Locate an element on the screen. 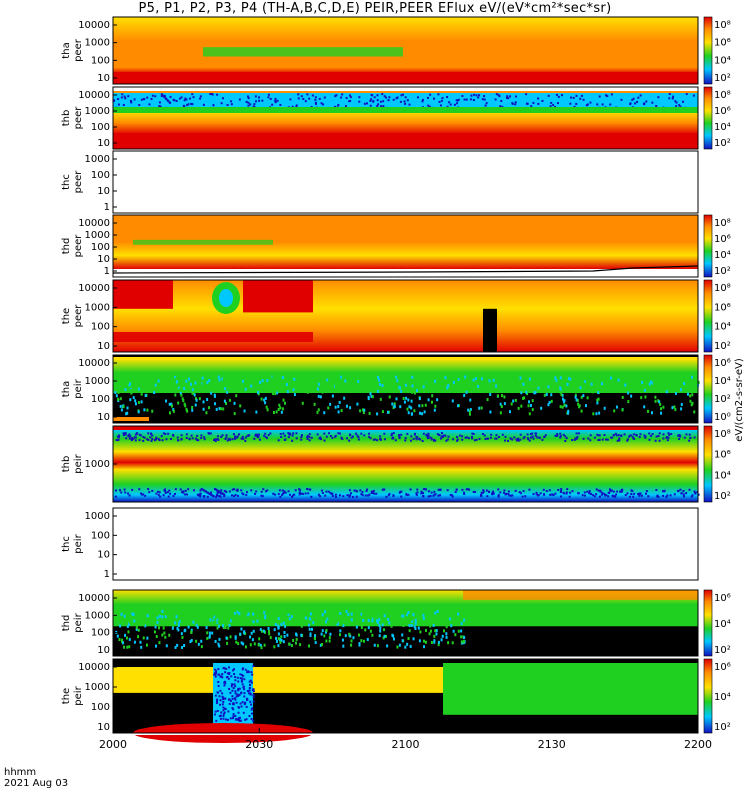 This screenshot has height=800, width=750. panel-the_peir: the peir 10000 1000 100 10 10⁶ 10⁴ 10² is located at coordinates (396, 700).